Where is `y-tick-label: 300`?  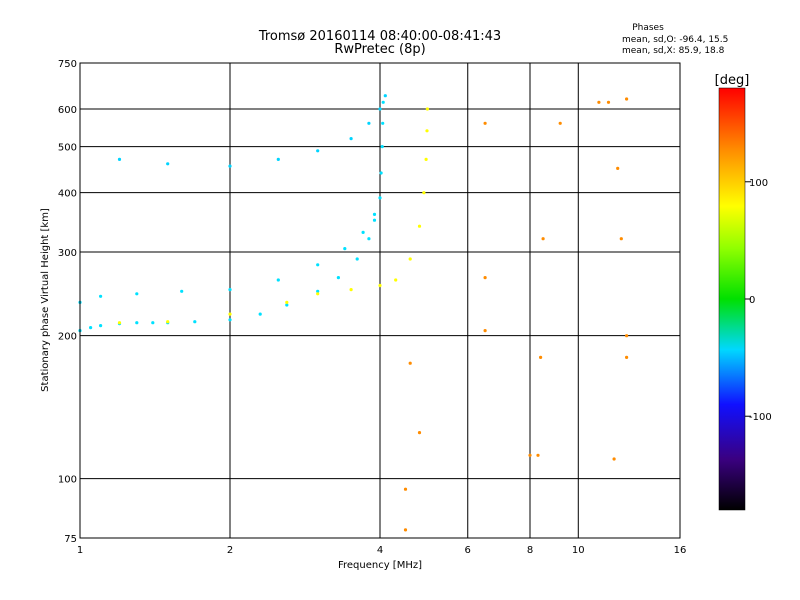
y-tick-label: 300 is located at coordinates (67, 253).